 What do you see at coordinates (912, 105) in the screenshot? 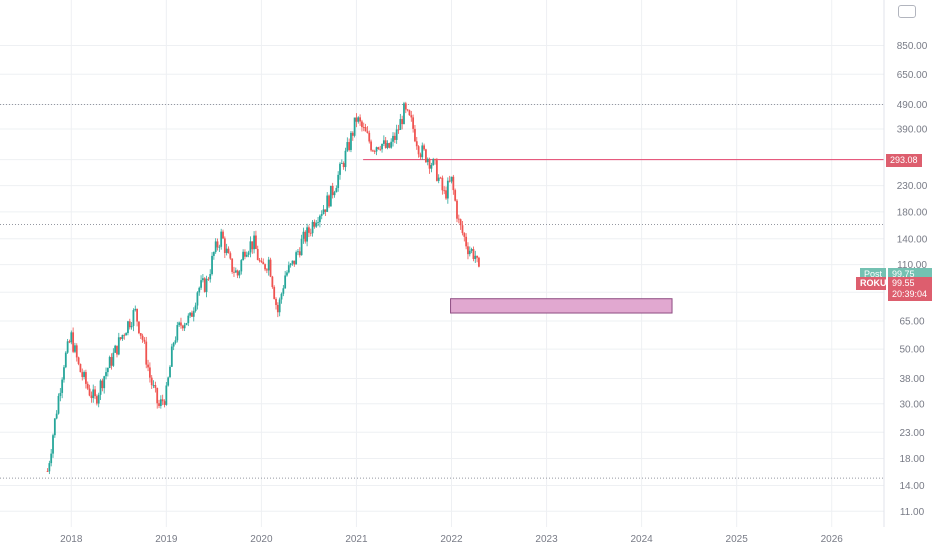
I see `y-tick-label: 490.00` at bounding box center [912, 105].